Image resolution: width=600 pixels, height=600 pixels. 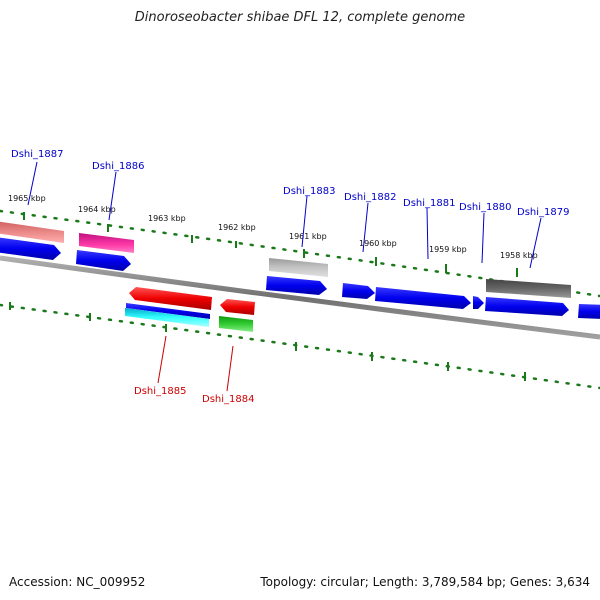 What do you see at coordinates (378, 243) in the screenshot?
I see `kbp-label: 1960 kbp` at bounding box center [378, 243].